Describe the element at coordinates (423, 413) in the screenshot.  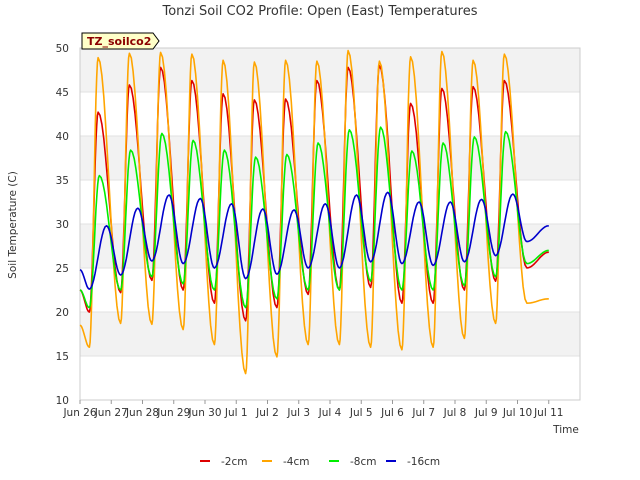
I see `x-tick-label: Jul 7` at that location.